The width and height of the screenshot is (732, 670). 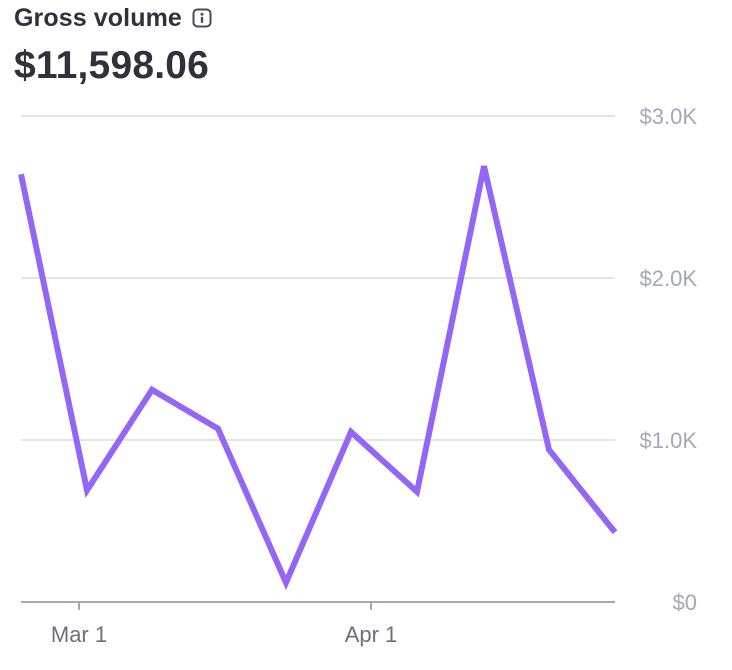 I want to click on y-tick-label: $2.0K, so click(x=669, y=278).